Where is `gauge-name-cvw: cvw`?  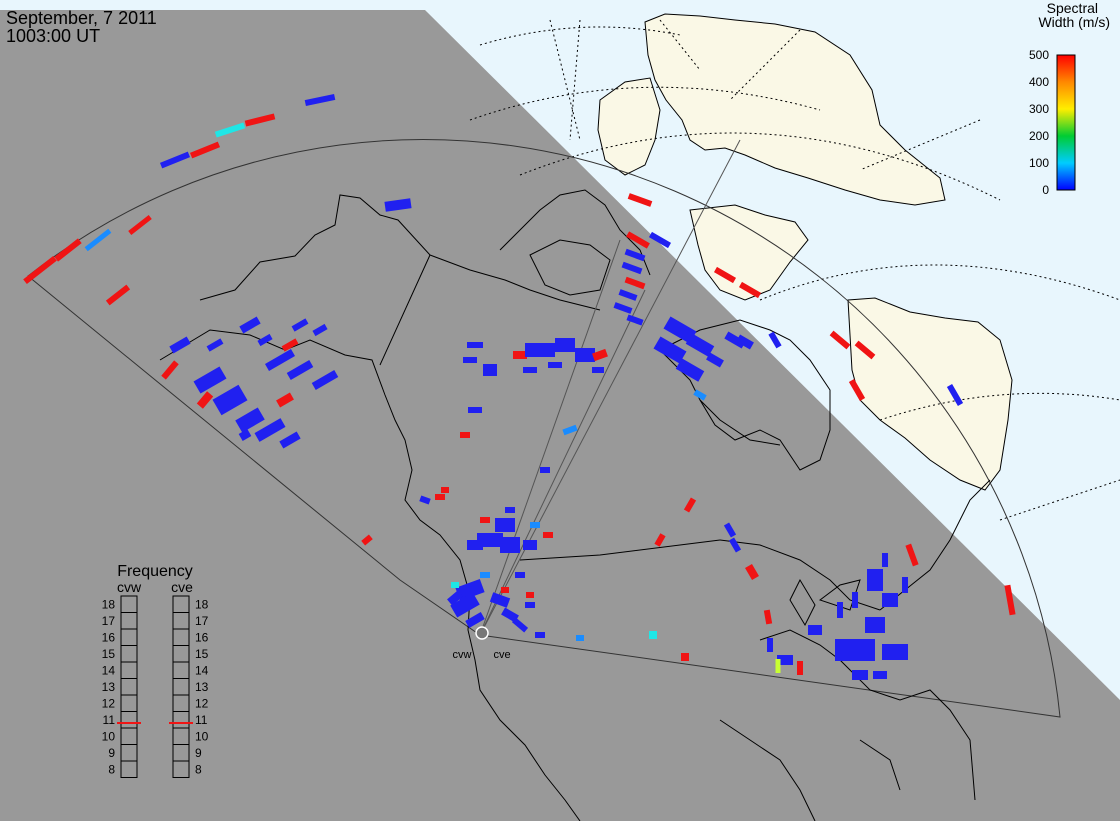 gauge-name-cvw: cvw is located at coordinates (129, 587).